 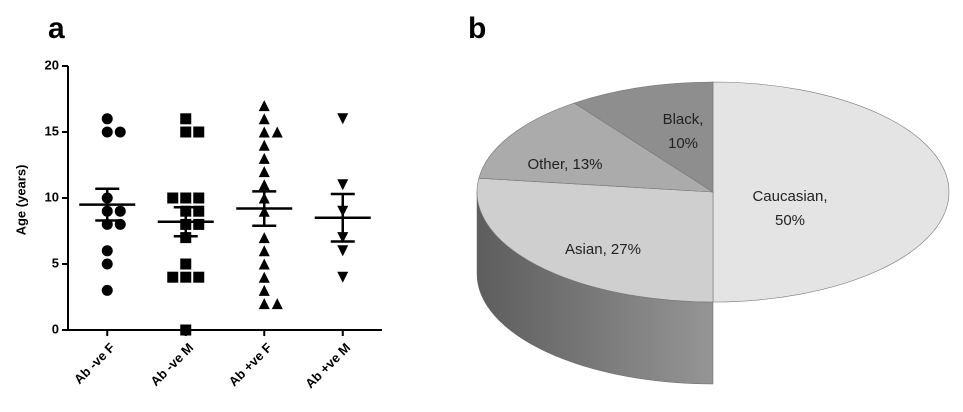 What do you see at coordinates (20, 200) in the screenshot?
I see `y-axis-label: Age (years)` at bounding box center [20, 200].